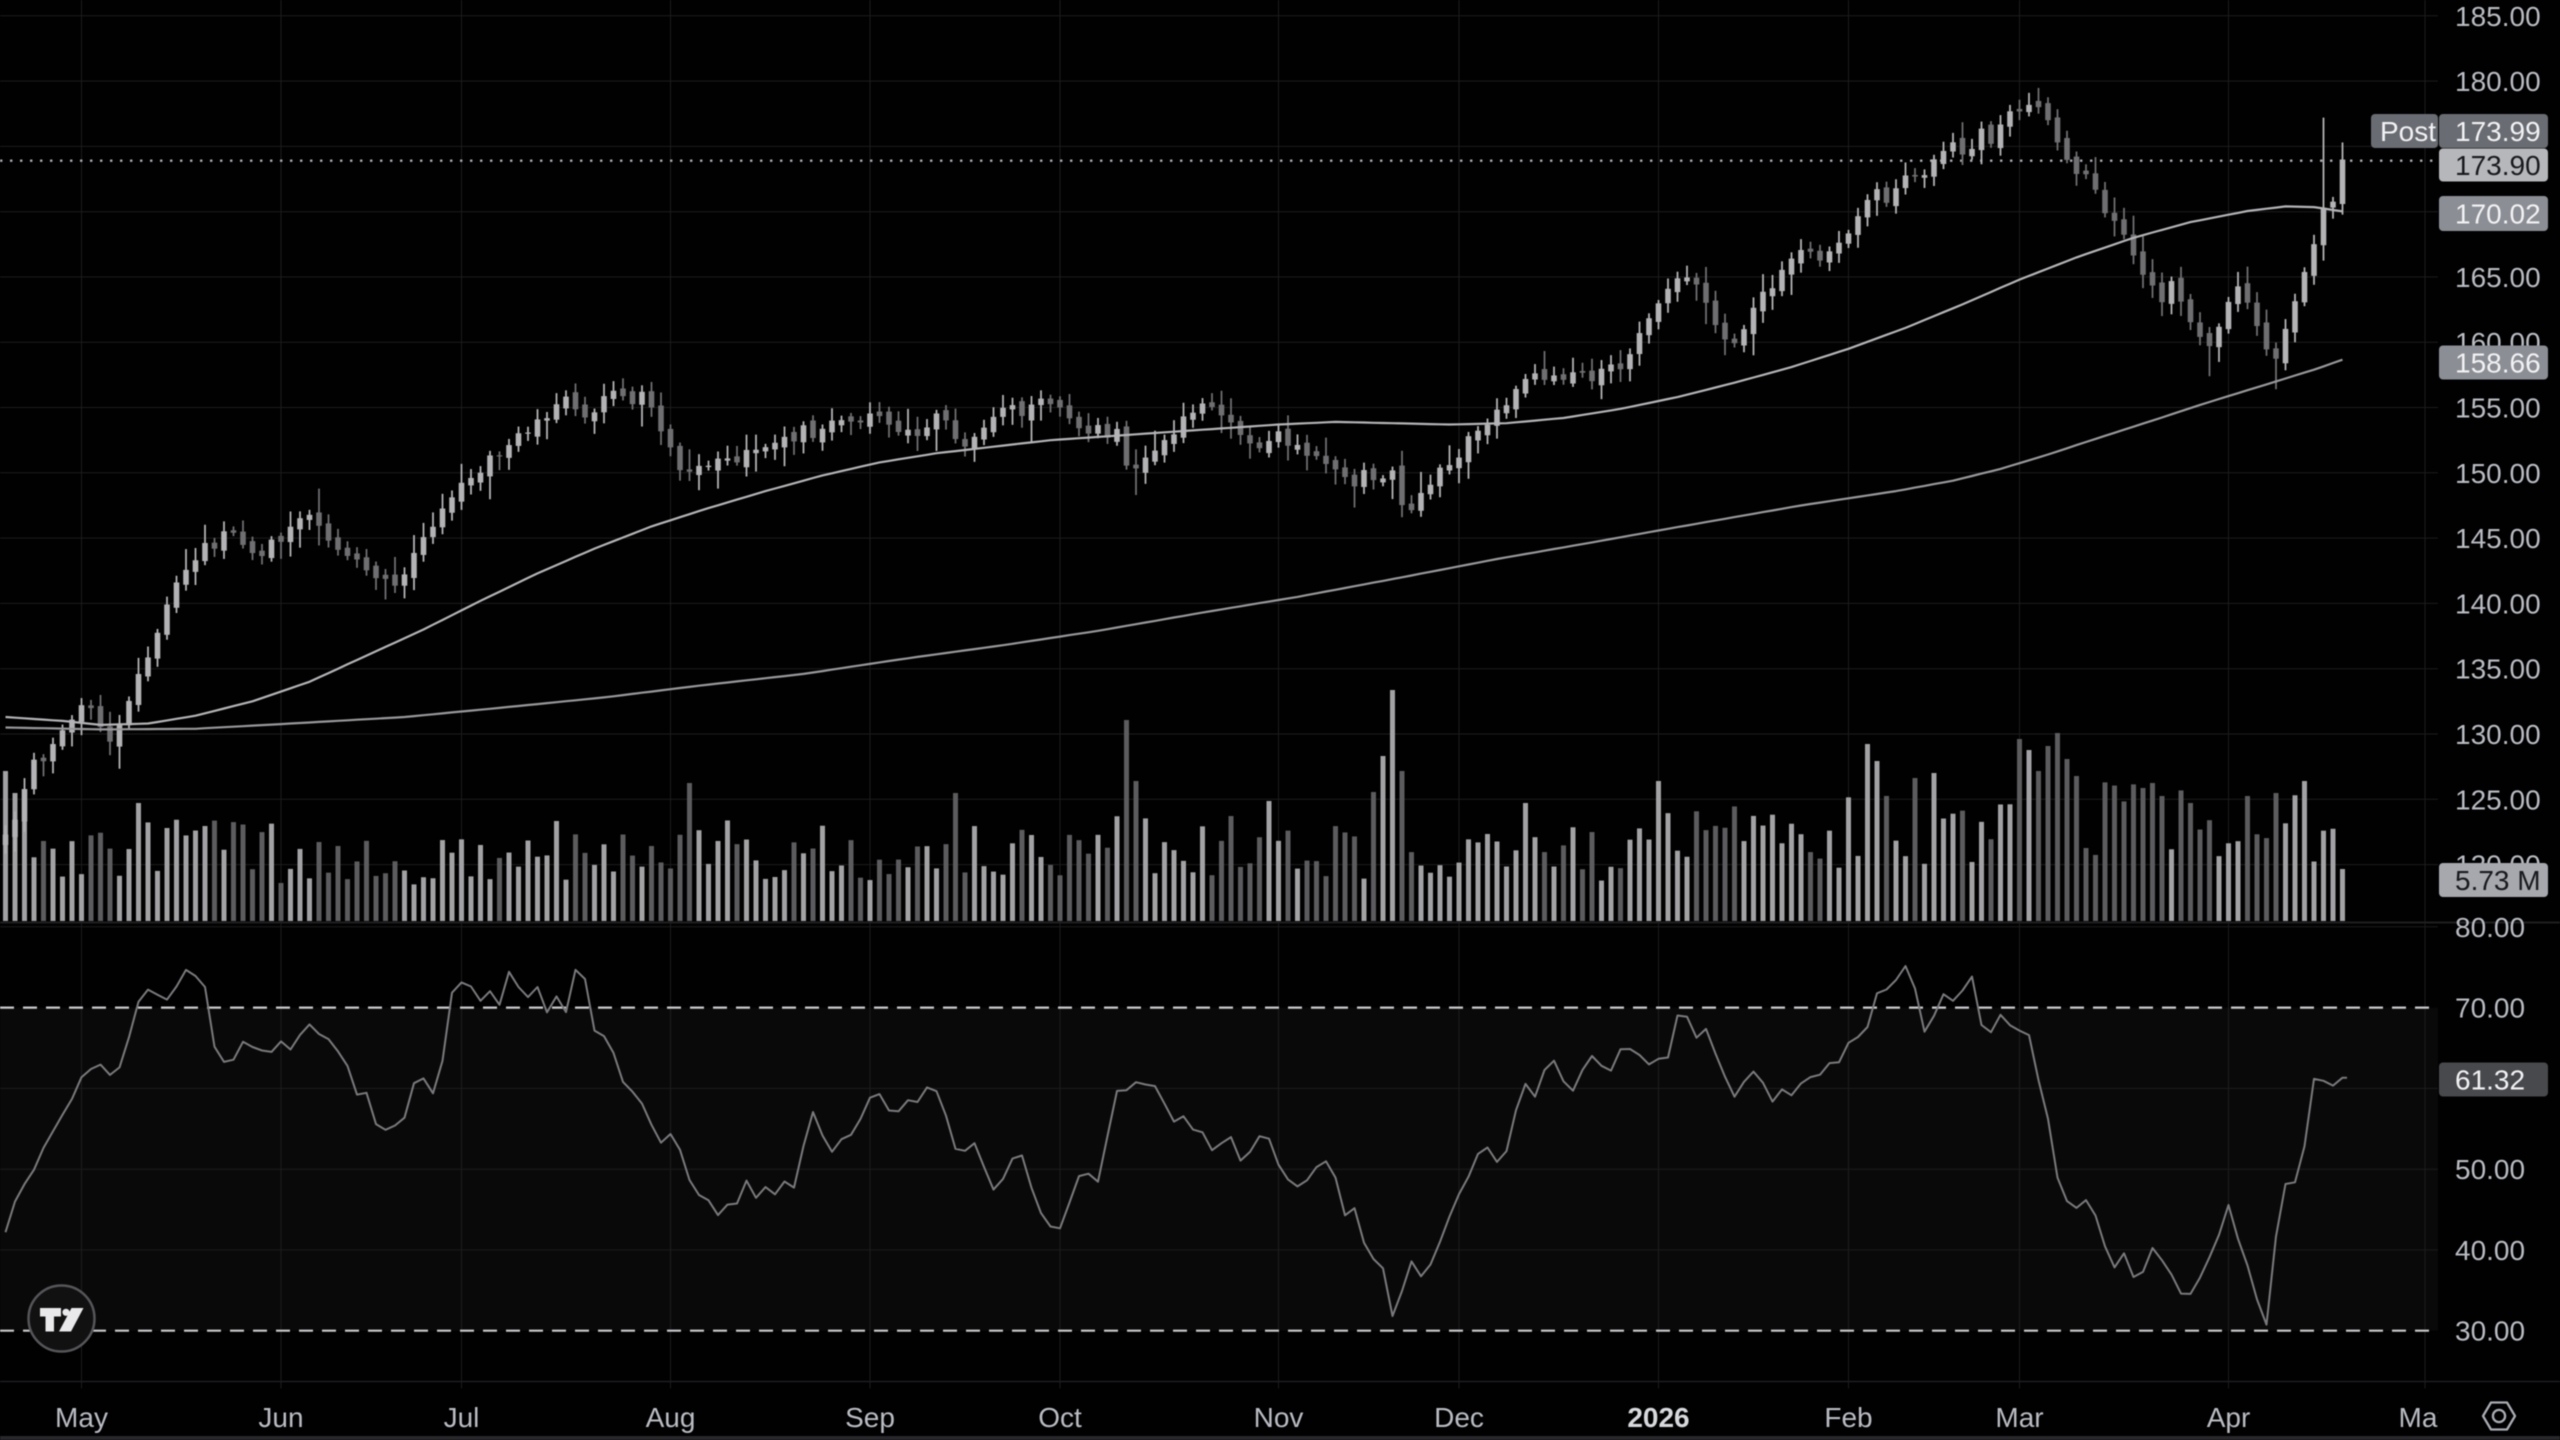 This screenshot has width=2560, height=1440. What do you see at coordinates (2498, 131) in the screenshot?
I see `svg-text: 173.99` at bounding box center [2498, 131].